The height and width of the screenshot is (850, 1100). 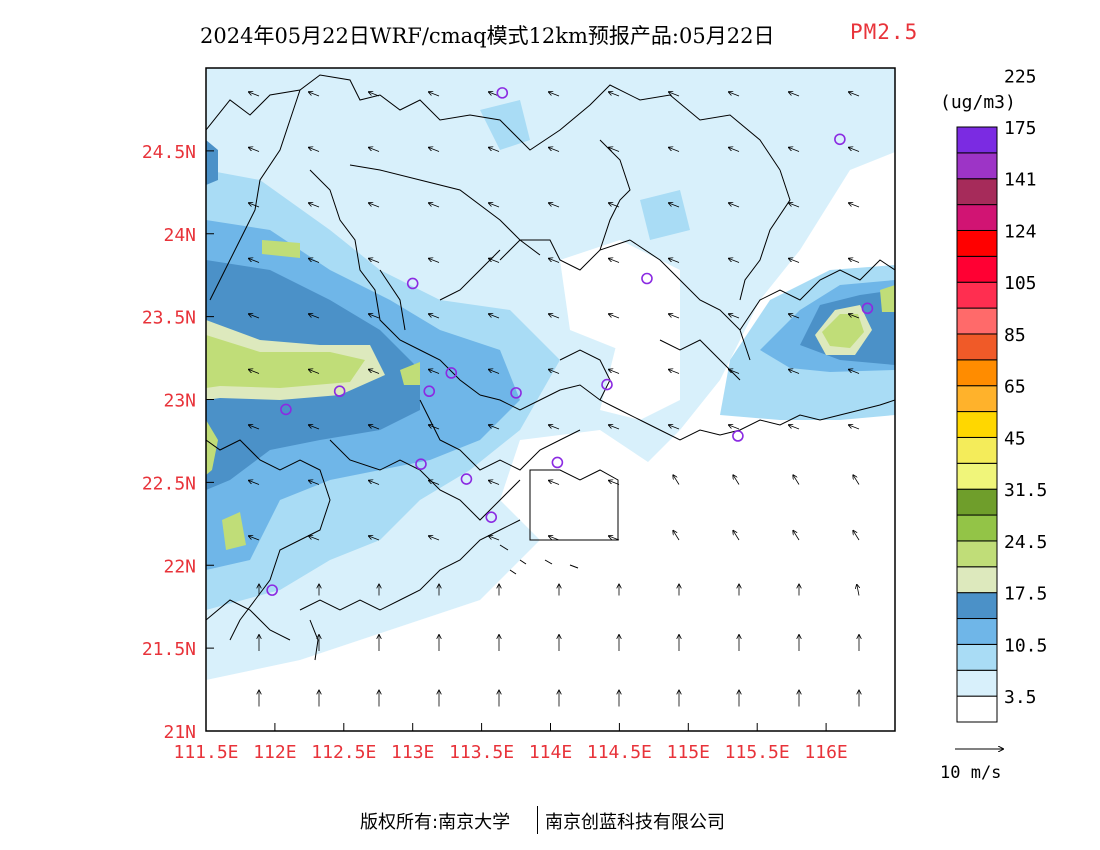 I want to click on lon-tick-label: 115E, so click(x=688, y=752).